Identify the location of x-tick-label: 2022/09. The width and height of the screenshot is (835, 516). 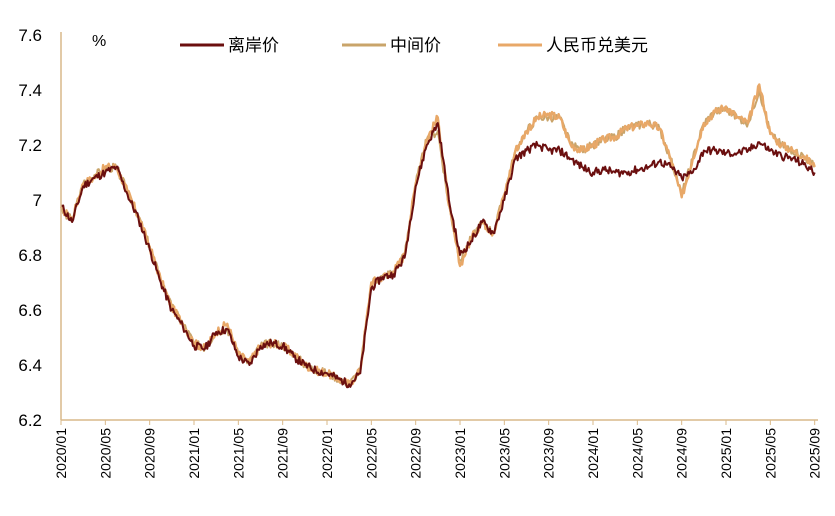
(416, 453).